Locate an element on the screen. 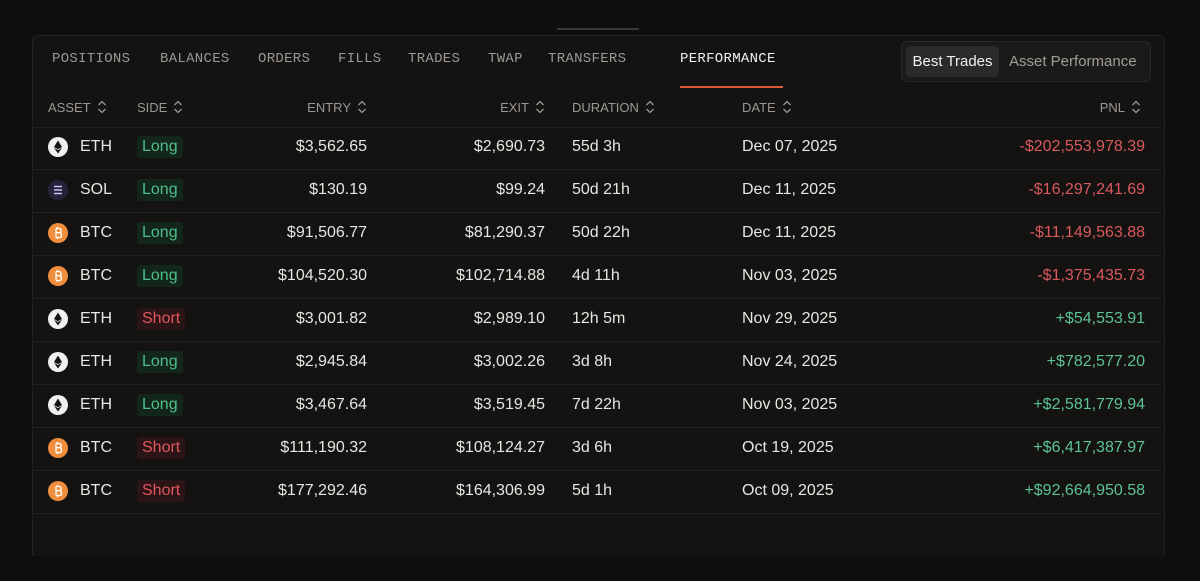 The image size is (1200, 581). column-header: PNL is located at coordinates (1120, 107).